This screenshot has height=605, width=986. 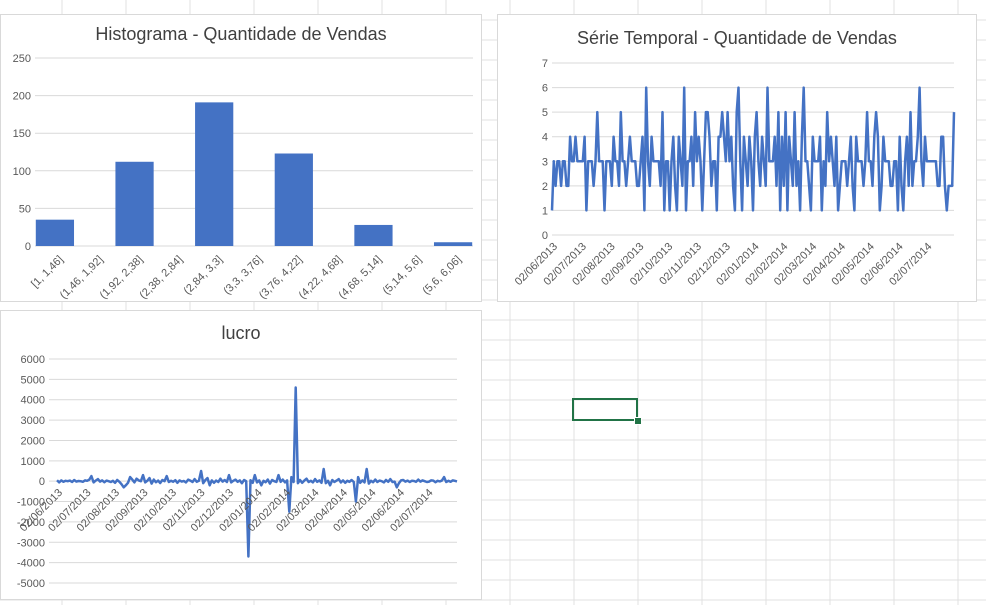 I want to click on histogram-x-tick-label: (2,84, 3,3], so click(x=204, y=276).